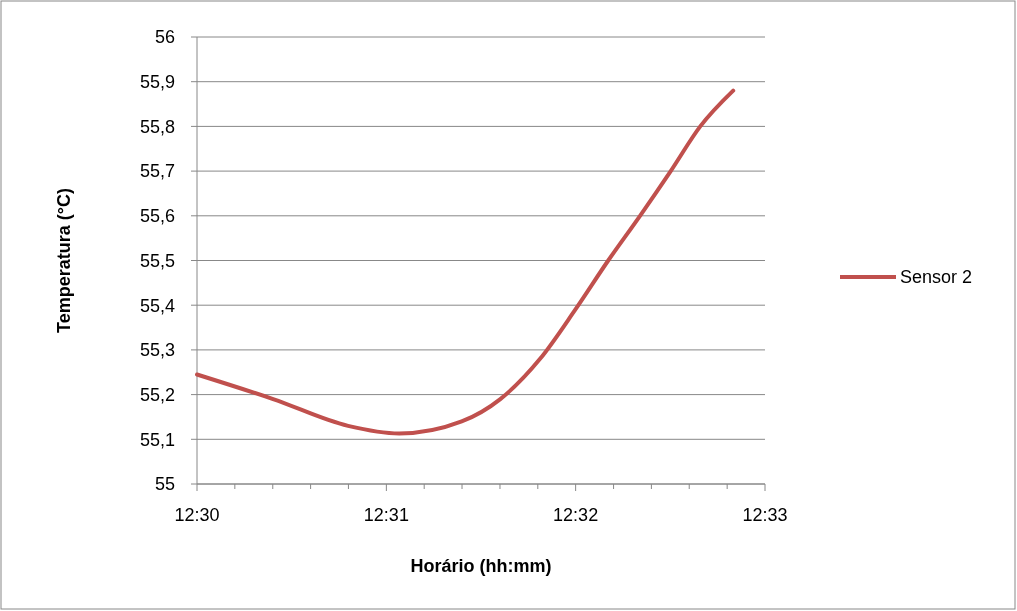  Describe the element at coordinates (481, 566) in the screenshot. I see `x-axis-title: Horário (hh:mm)` at that location.